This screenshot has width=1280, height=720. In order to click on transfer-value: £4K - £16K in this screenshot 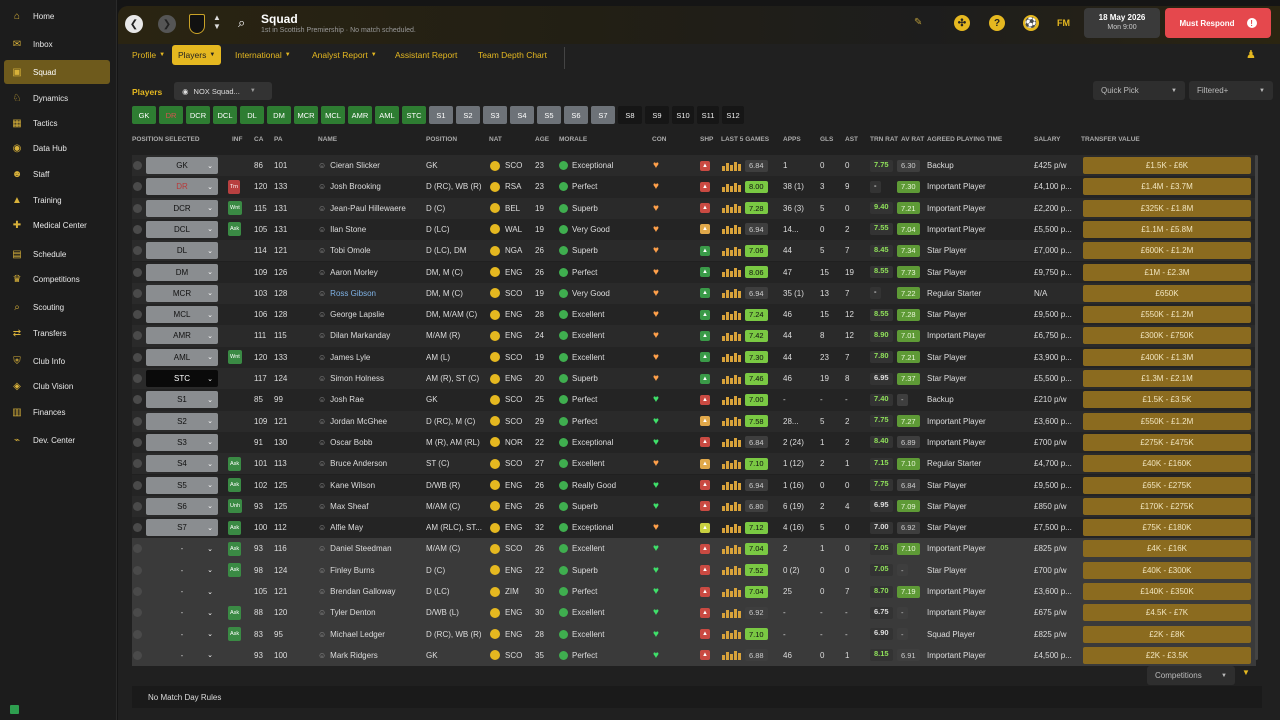, I will do `click(1167, 549)`.